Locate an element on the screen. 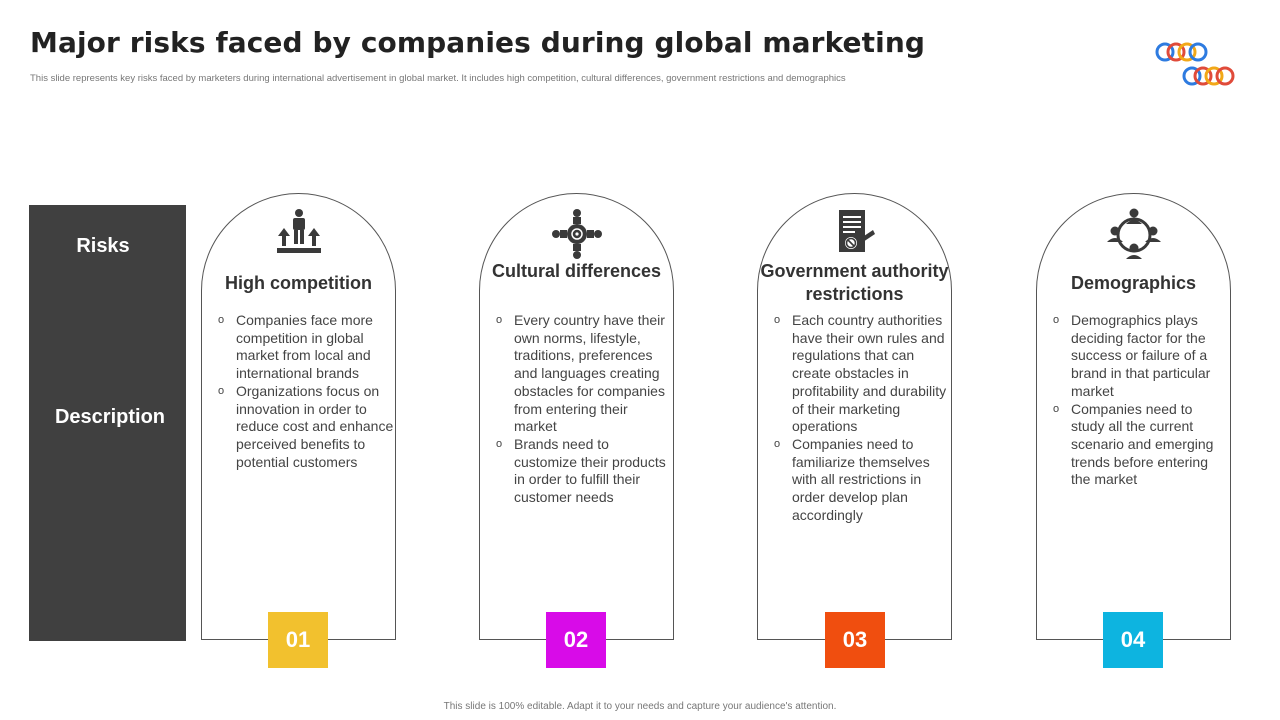 This screenshot has height=720, width=1280. number-badge-02: 02 is located at coordinates (576, 640).